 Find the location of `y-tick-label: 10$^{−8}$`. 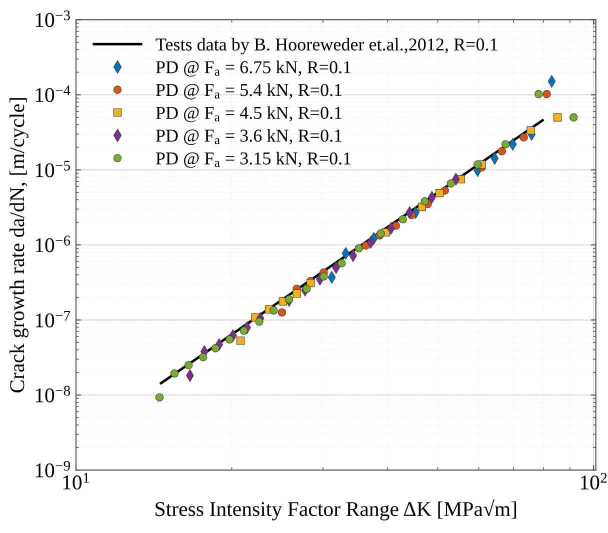

y-tick-label: 10$^{−8}$ is located at coordinates (53, 394).